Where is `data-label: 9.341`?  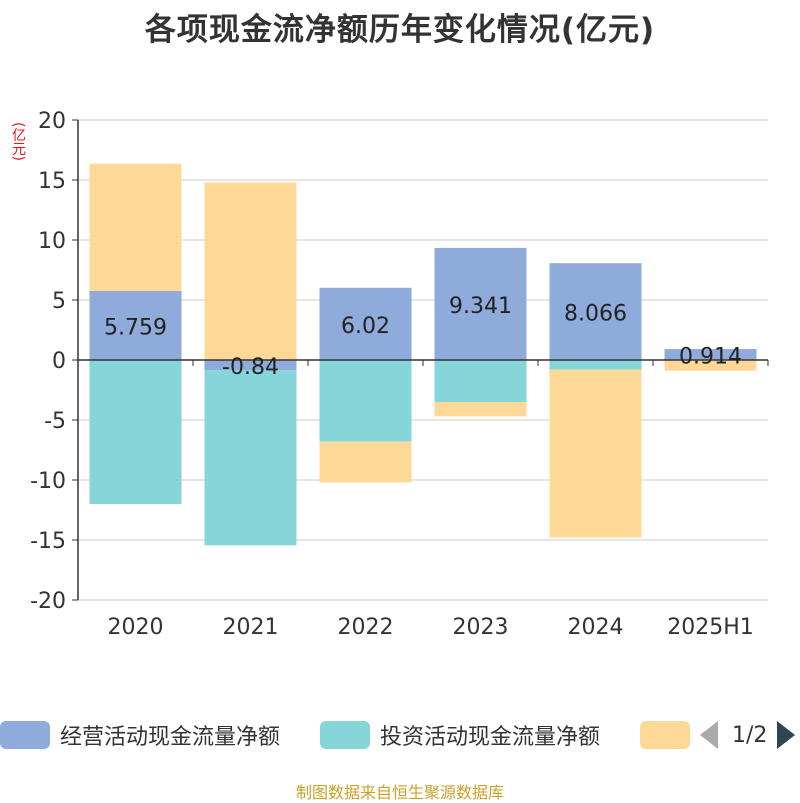 data-label: 9.341 is located at coordinates (480, 306).